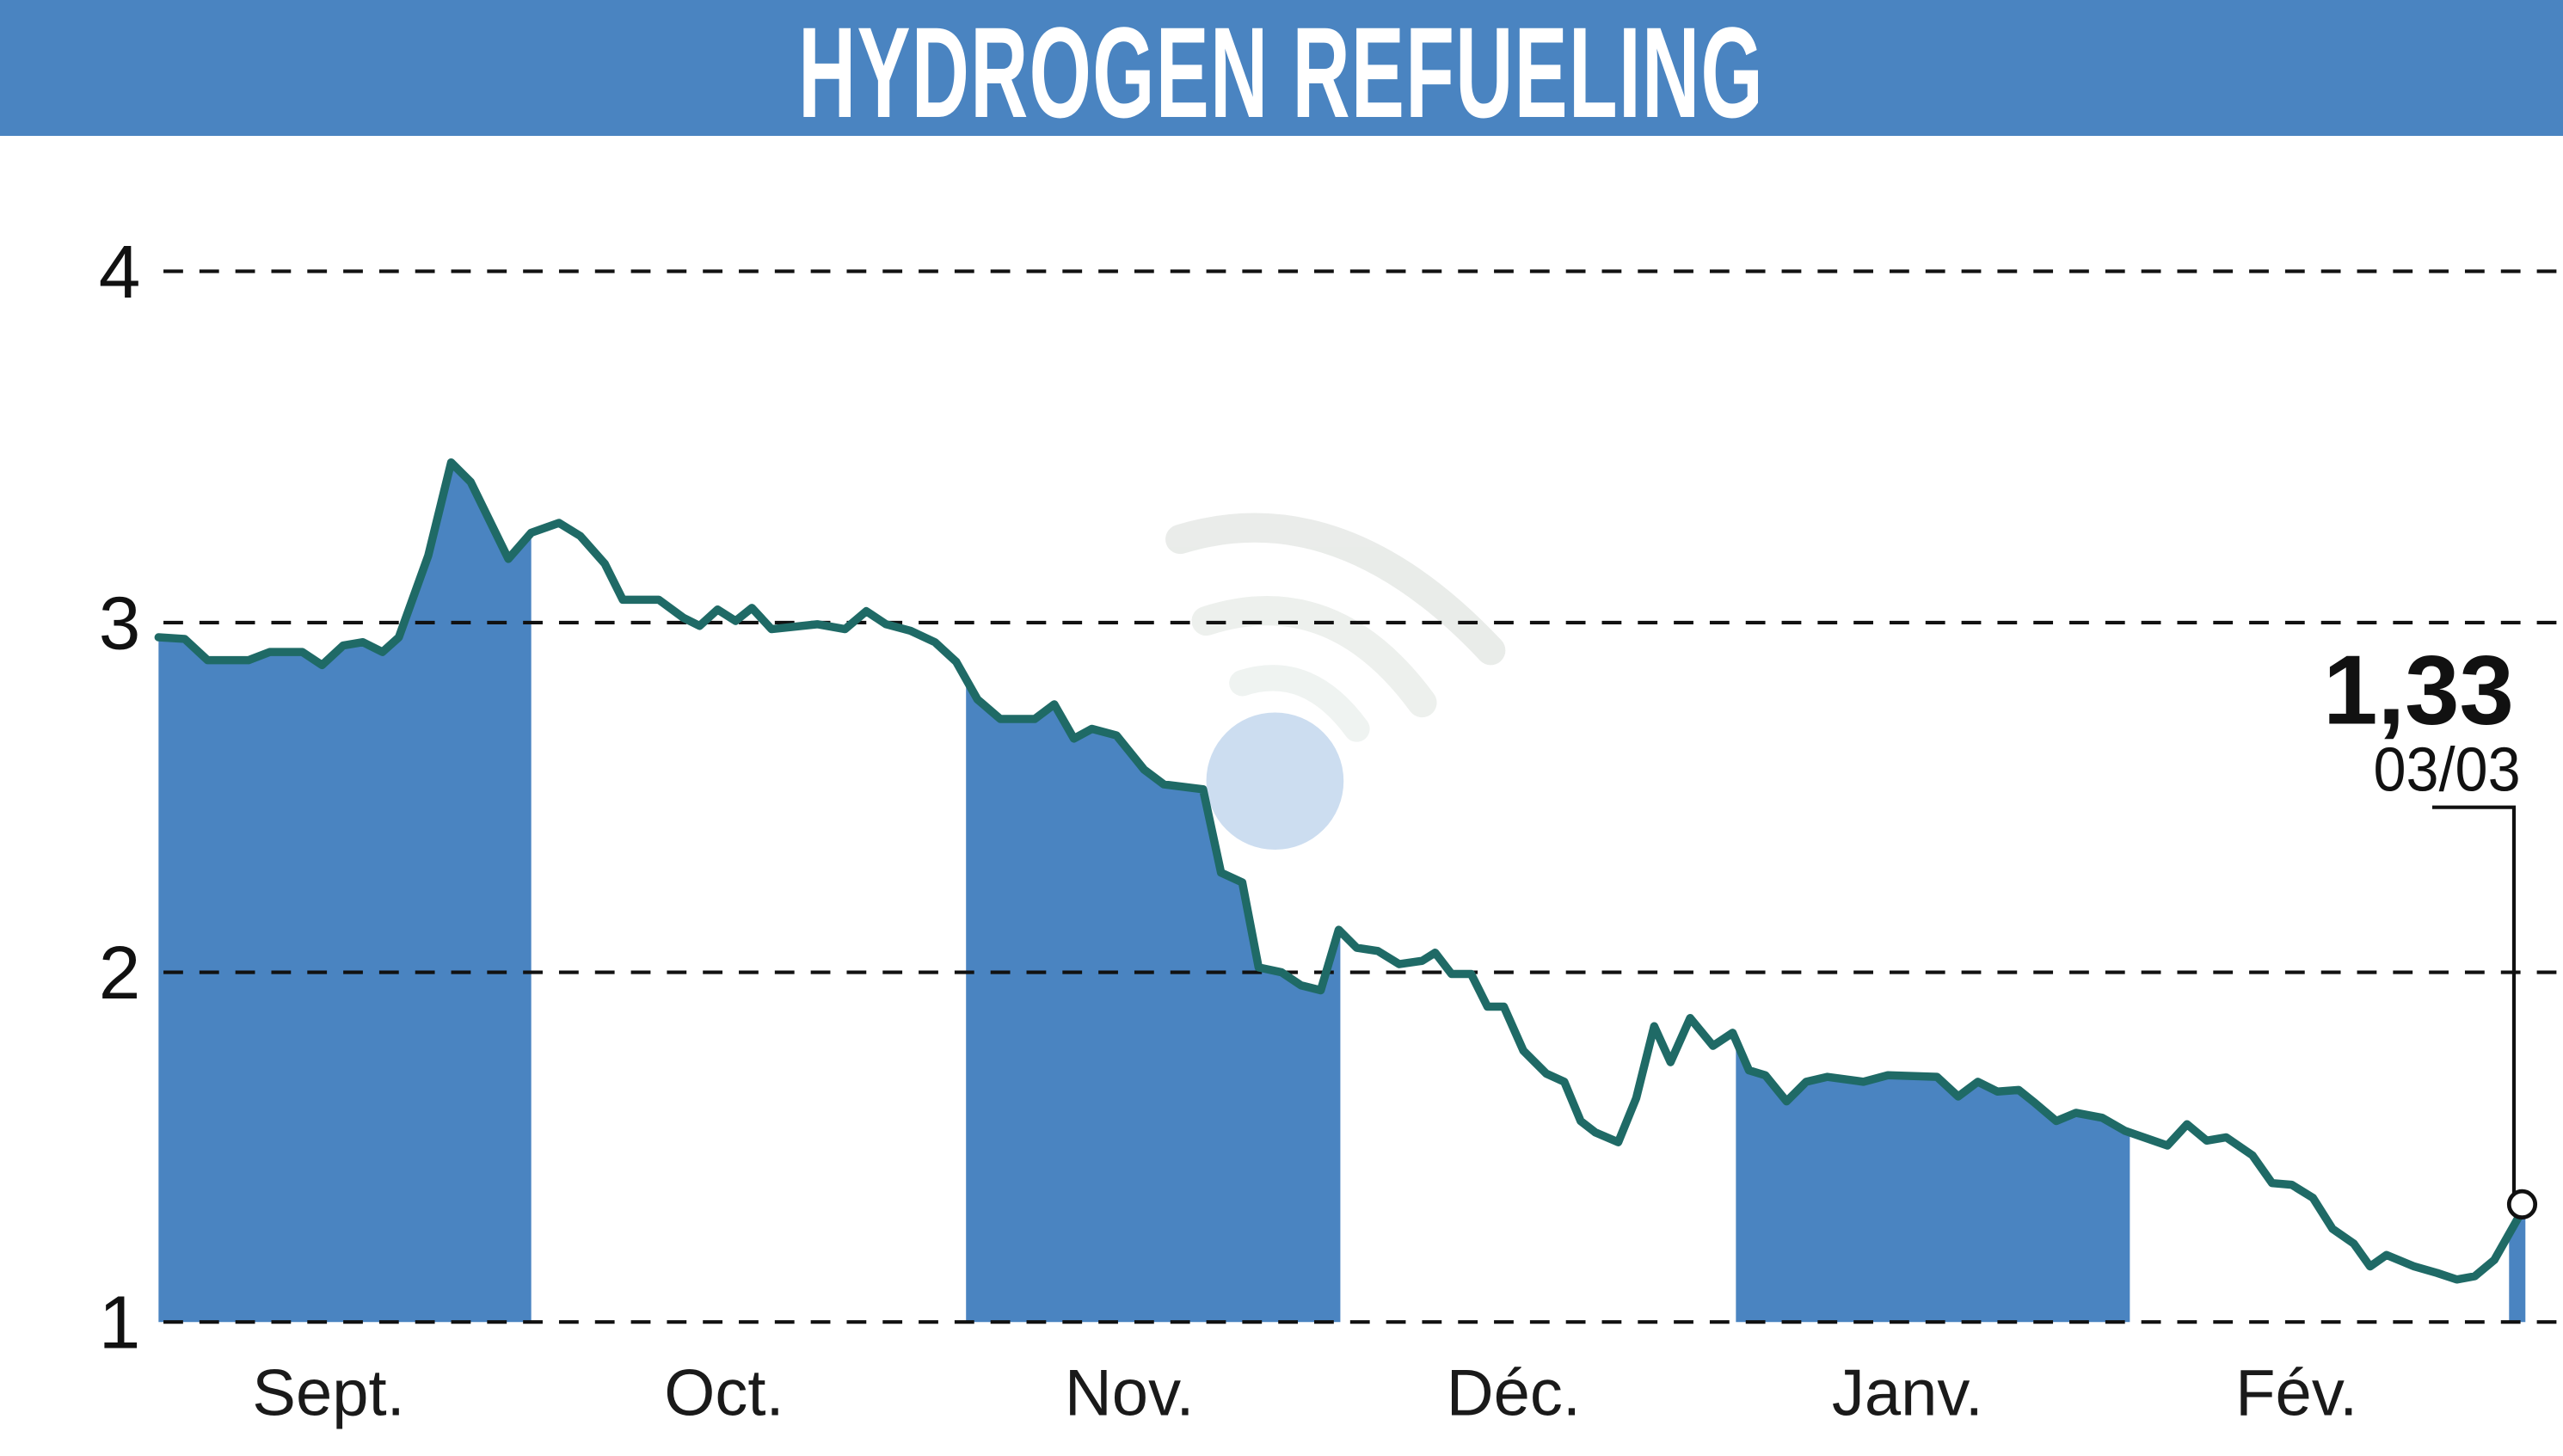 This screenshot has width=2563, height=1456. I want to click on x-tick-1: Oct., so click(724, 1393).